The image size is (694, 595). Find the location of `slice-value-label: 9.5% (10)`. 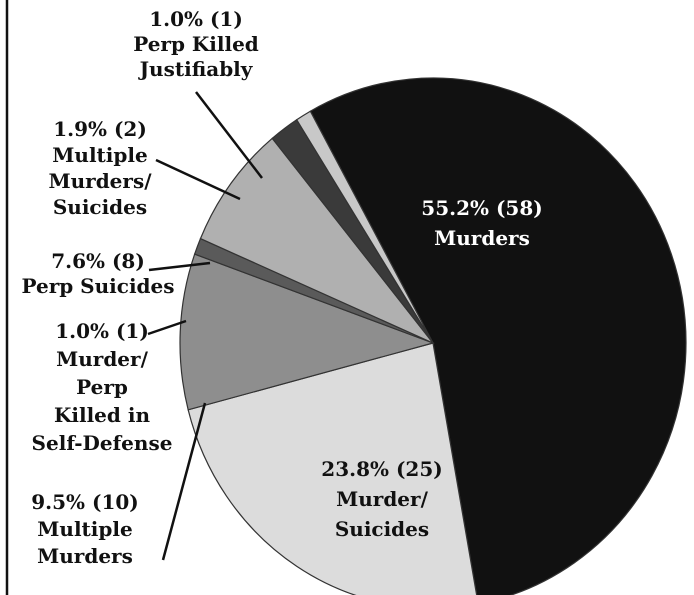

slice-value-label: 9.5% (10) is located at coordinates (85, 502).